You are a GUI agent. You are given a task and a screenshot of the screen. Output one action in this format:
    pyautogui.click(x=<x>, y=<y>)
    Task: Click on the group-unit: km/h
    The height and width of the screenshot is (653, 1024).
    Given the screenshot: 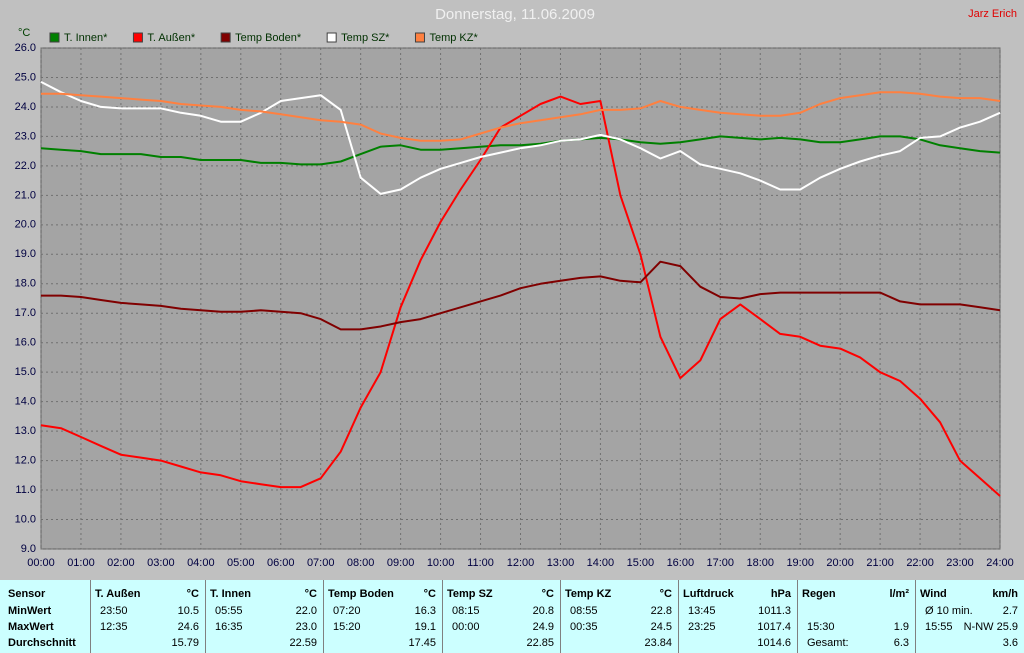 What is the action you would take?
    pyautogui.click(x=1005, y=594)
    